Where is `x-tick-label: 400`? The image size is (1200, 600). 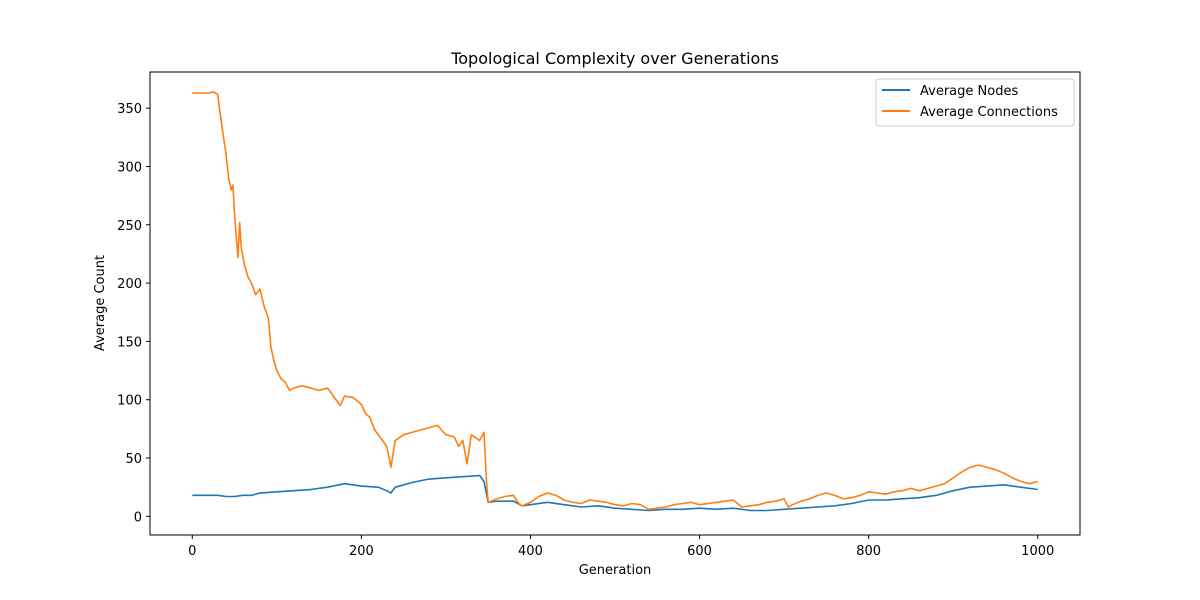
x-tick-label: 400 is located at coordinates (530, 551).